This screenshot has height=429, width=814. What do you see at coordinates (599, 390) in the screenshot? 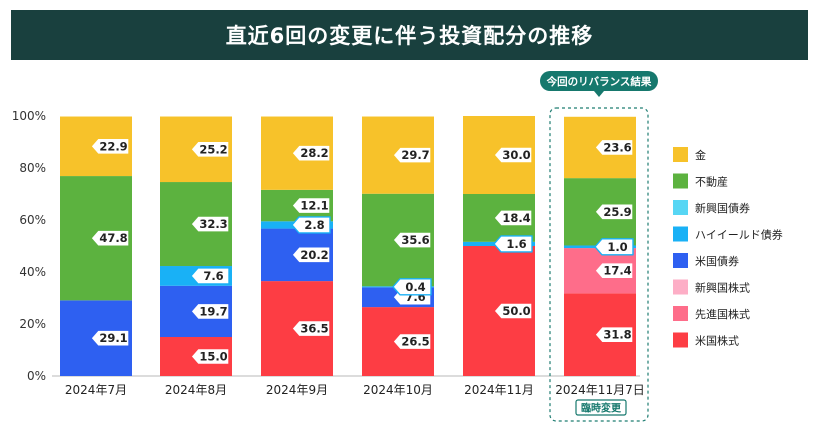
I see `x-tick-label: 2024年11月7日` at bounding box center [599, 390].